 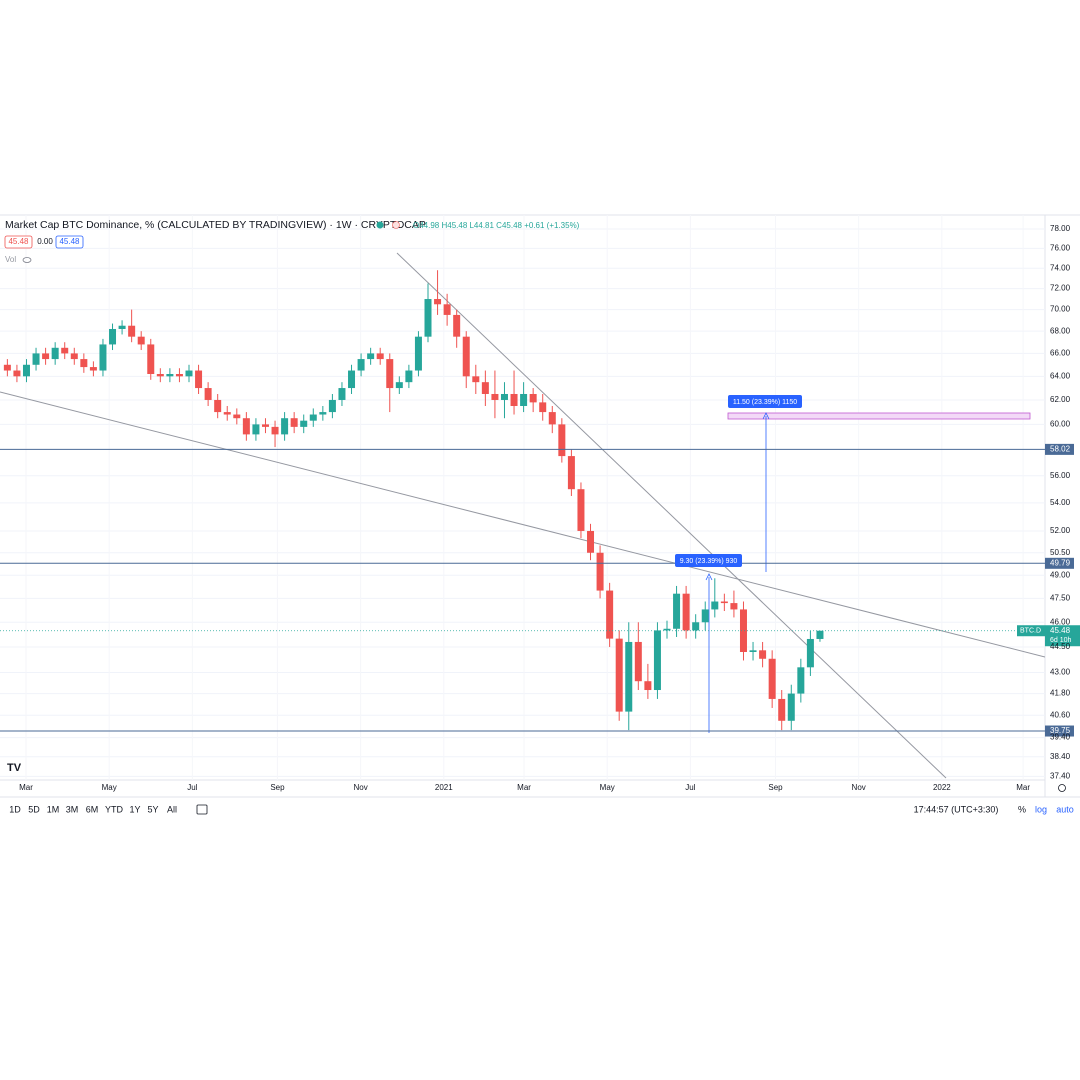 I want to click on y-tick-label: 49.00, so click(x=1060, y=574).